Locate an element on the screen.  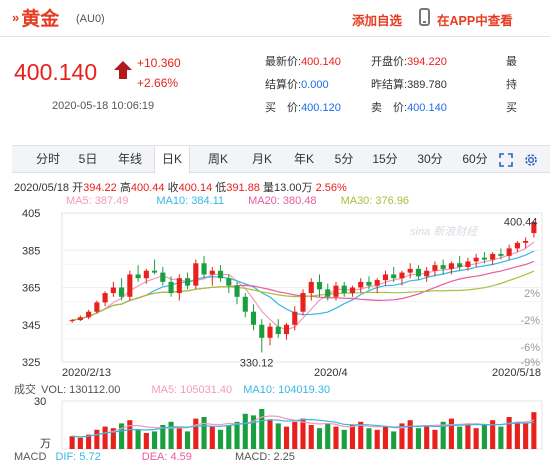
tab-2: 5日 is located at coordinates (88, 159).